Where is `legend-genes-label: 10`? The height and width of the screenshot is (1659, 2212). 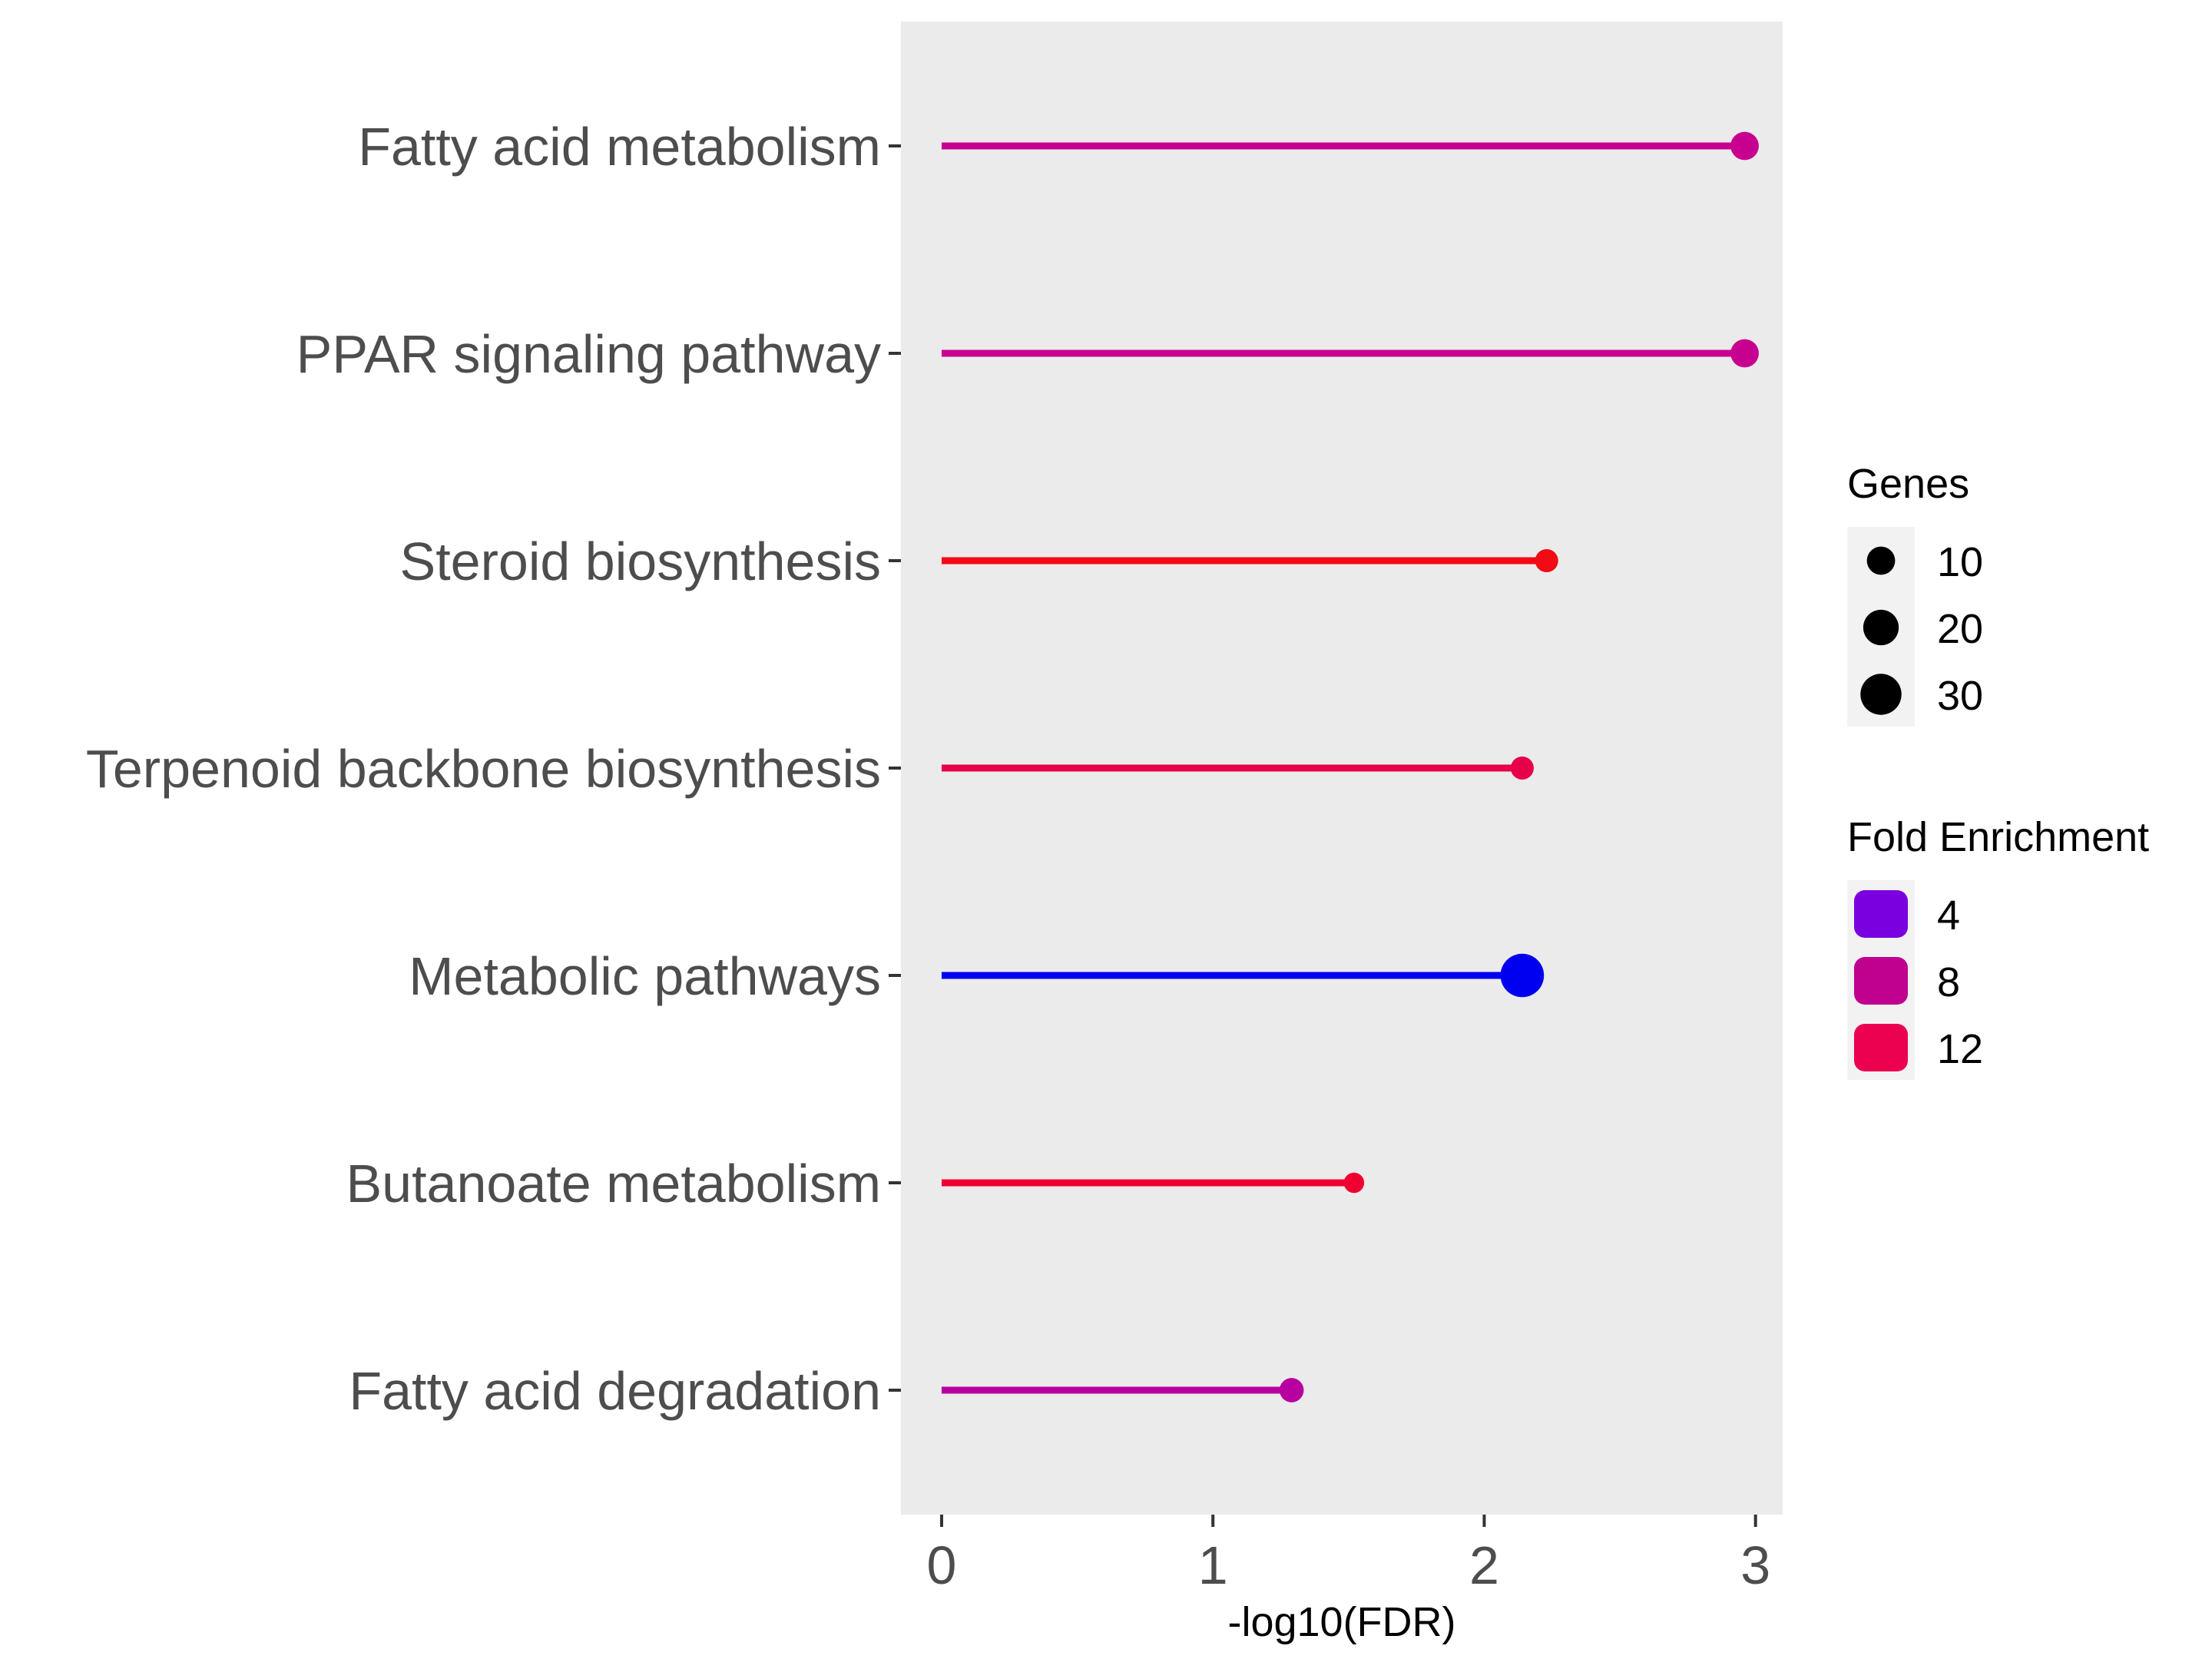 legend-genes-label: 10 is located at coordinates (1960, 562).